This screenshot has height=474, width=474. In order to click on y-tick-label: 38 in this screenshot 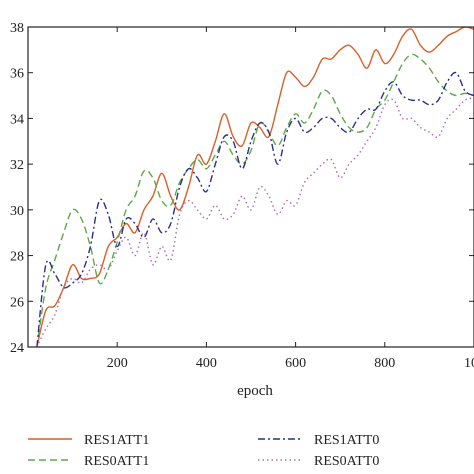, I will do `click(17, 28)`.